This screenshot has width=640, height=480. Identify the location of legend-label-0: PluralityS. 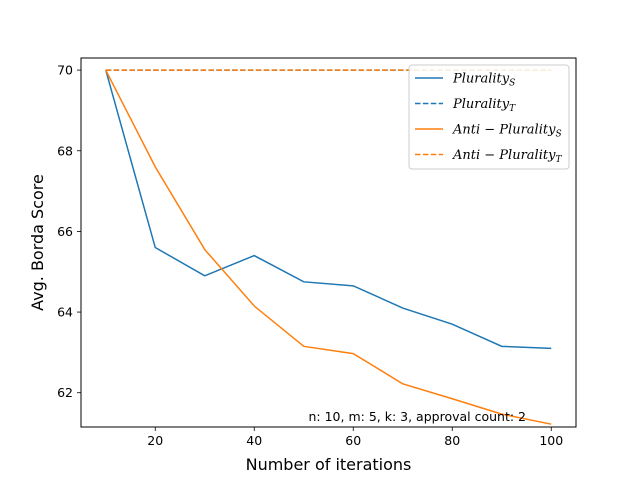
(483, 80).